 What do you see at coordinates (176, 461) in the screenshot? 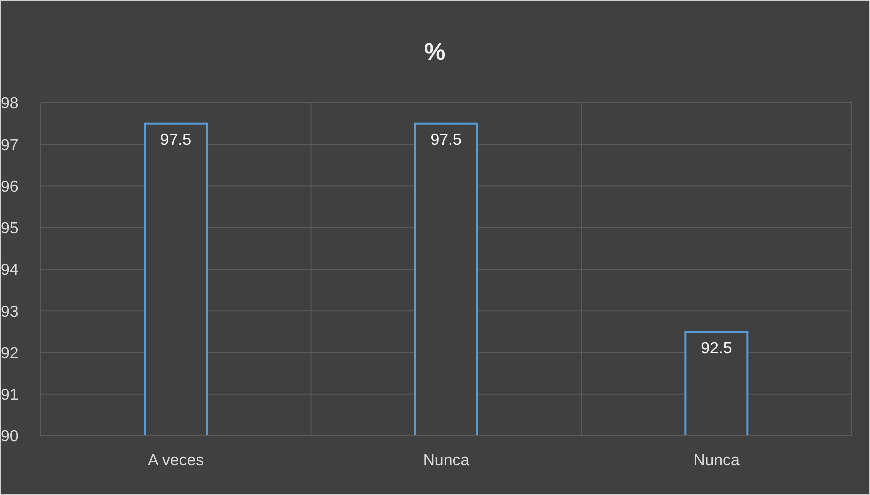
I see `x-tick-label: A veces` at bounding box center [176, 461].